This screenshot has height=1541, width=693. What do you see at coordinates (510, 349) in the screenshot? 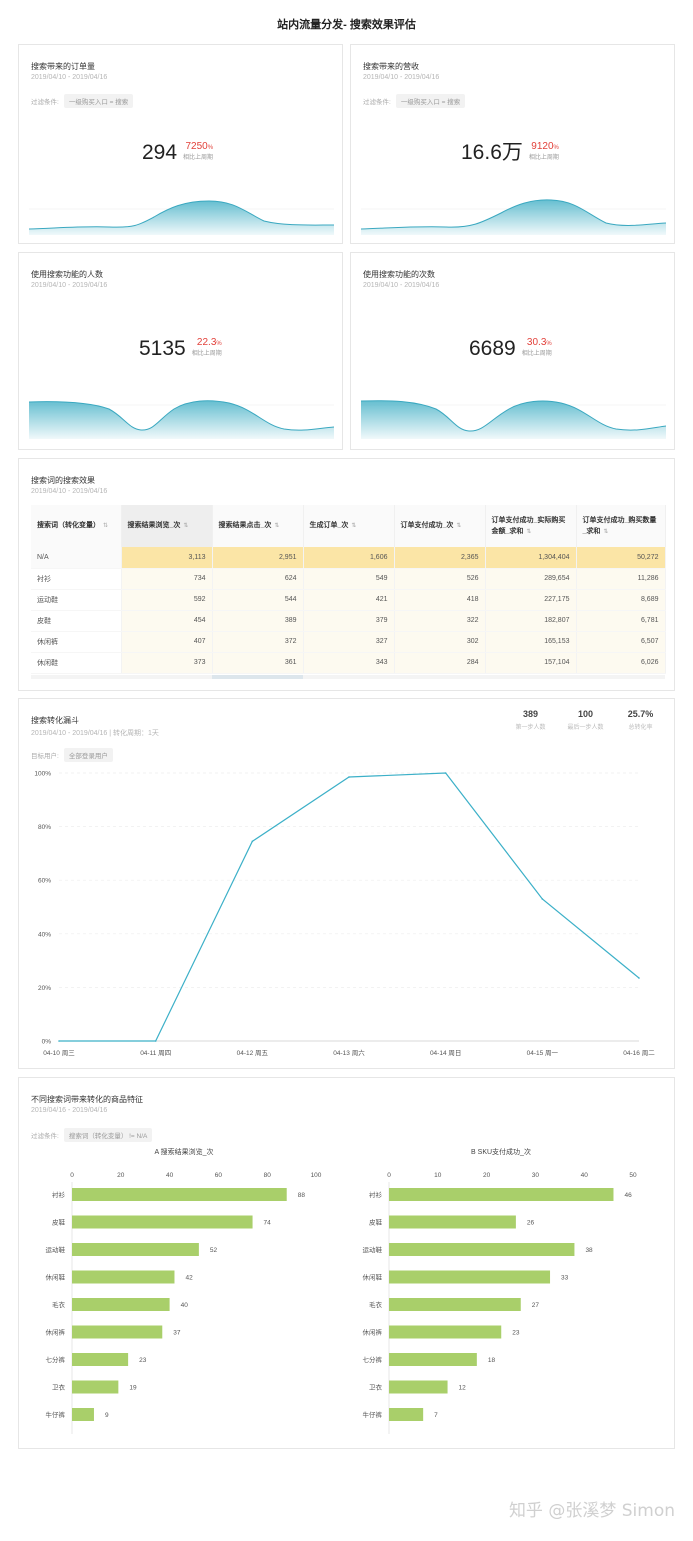
I see `kpi-value-group: 6689 30.3% 相比上周期` at bounding box center [510, 349].